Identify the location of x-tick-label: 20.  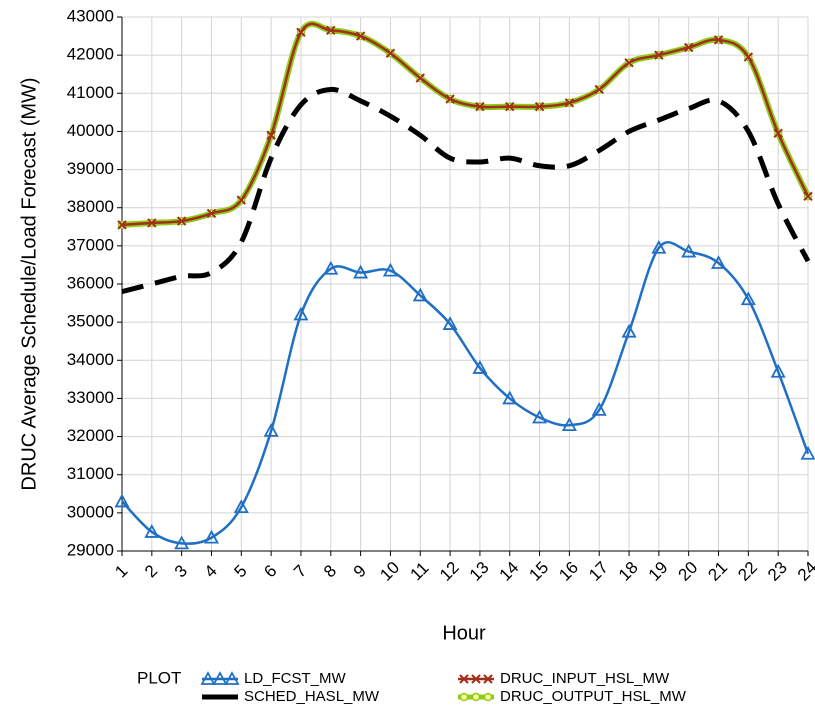
(688, 571).